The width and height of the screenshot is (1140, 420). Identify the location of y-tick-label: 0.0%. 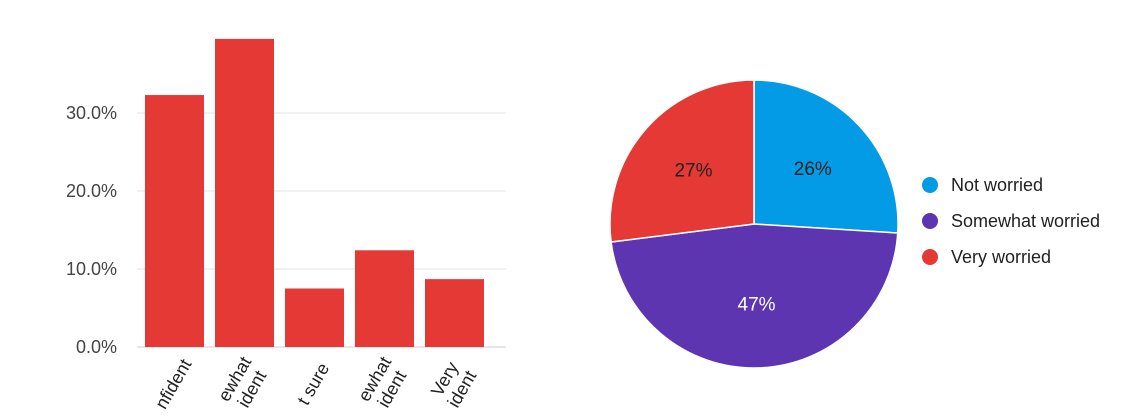
(96, 347).